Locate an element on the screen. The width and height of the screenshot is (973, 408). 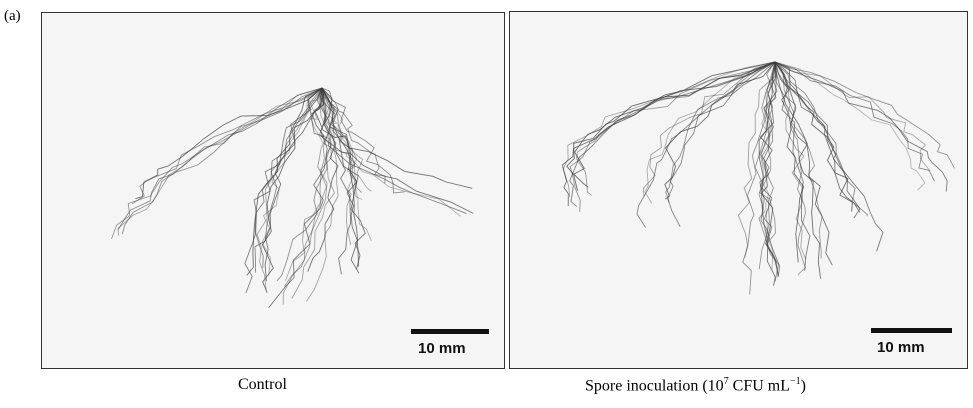
figure-label: (a) is located at coordinates (12, 16).